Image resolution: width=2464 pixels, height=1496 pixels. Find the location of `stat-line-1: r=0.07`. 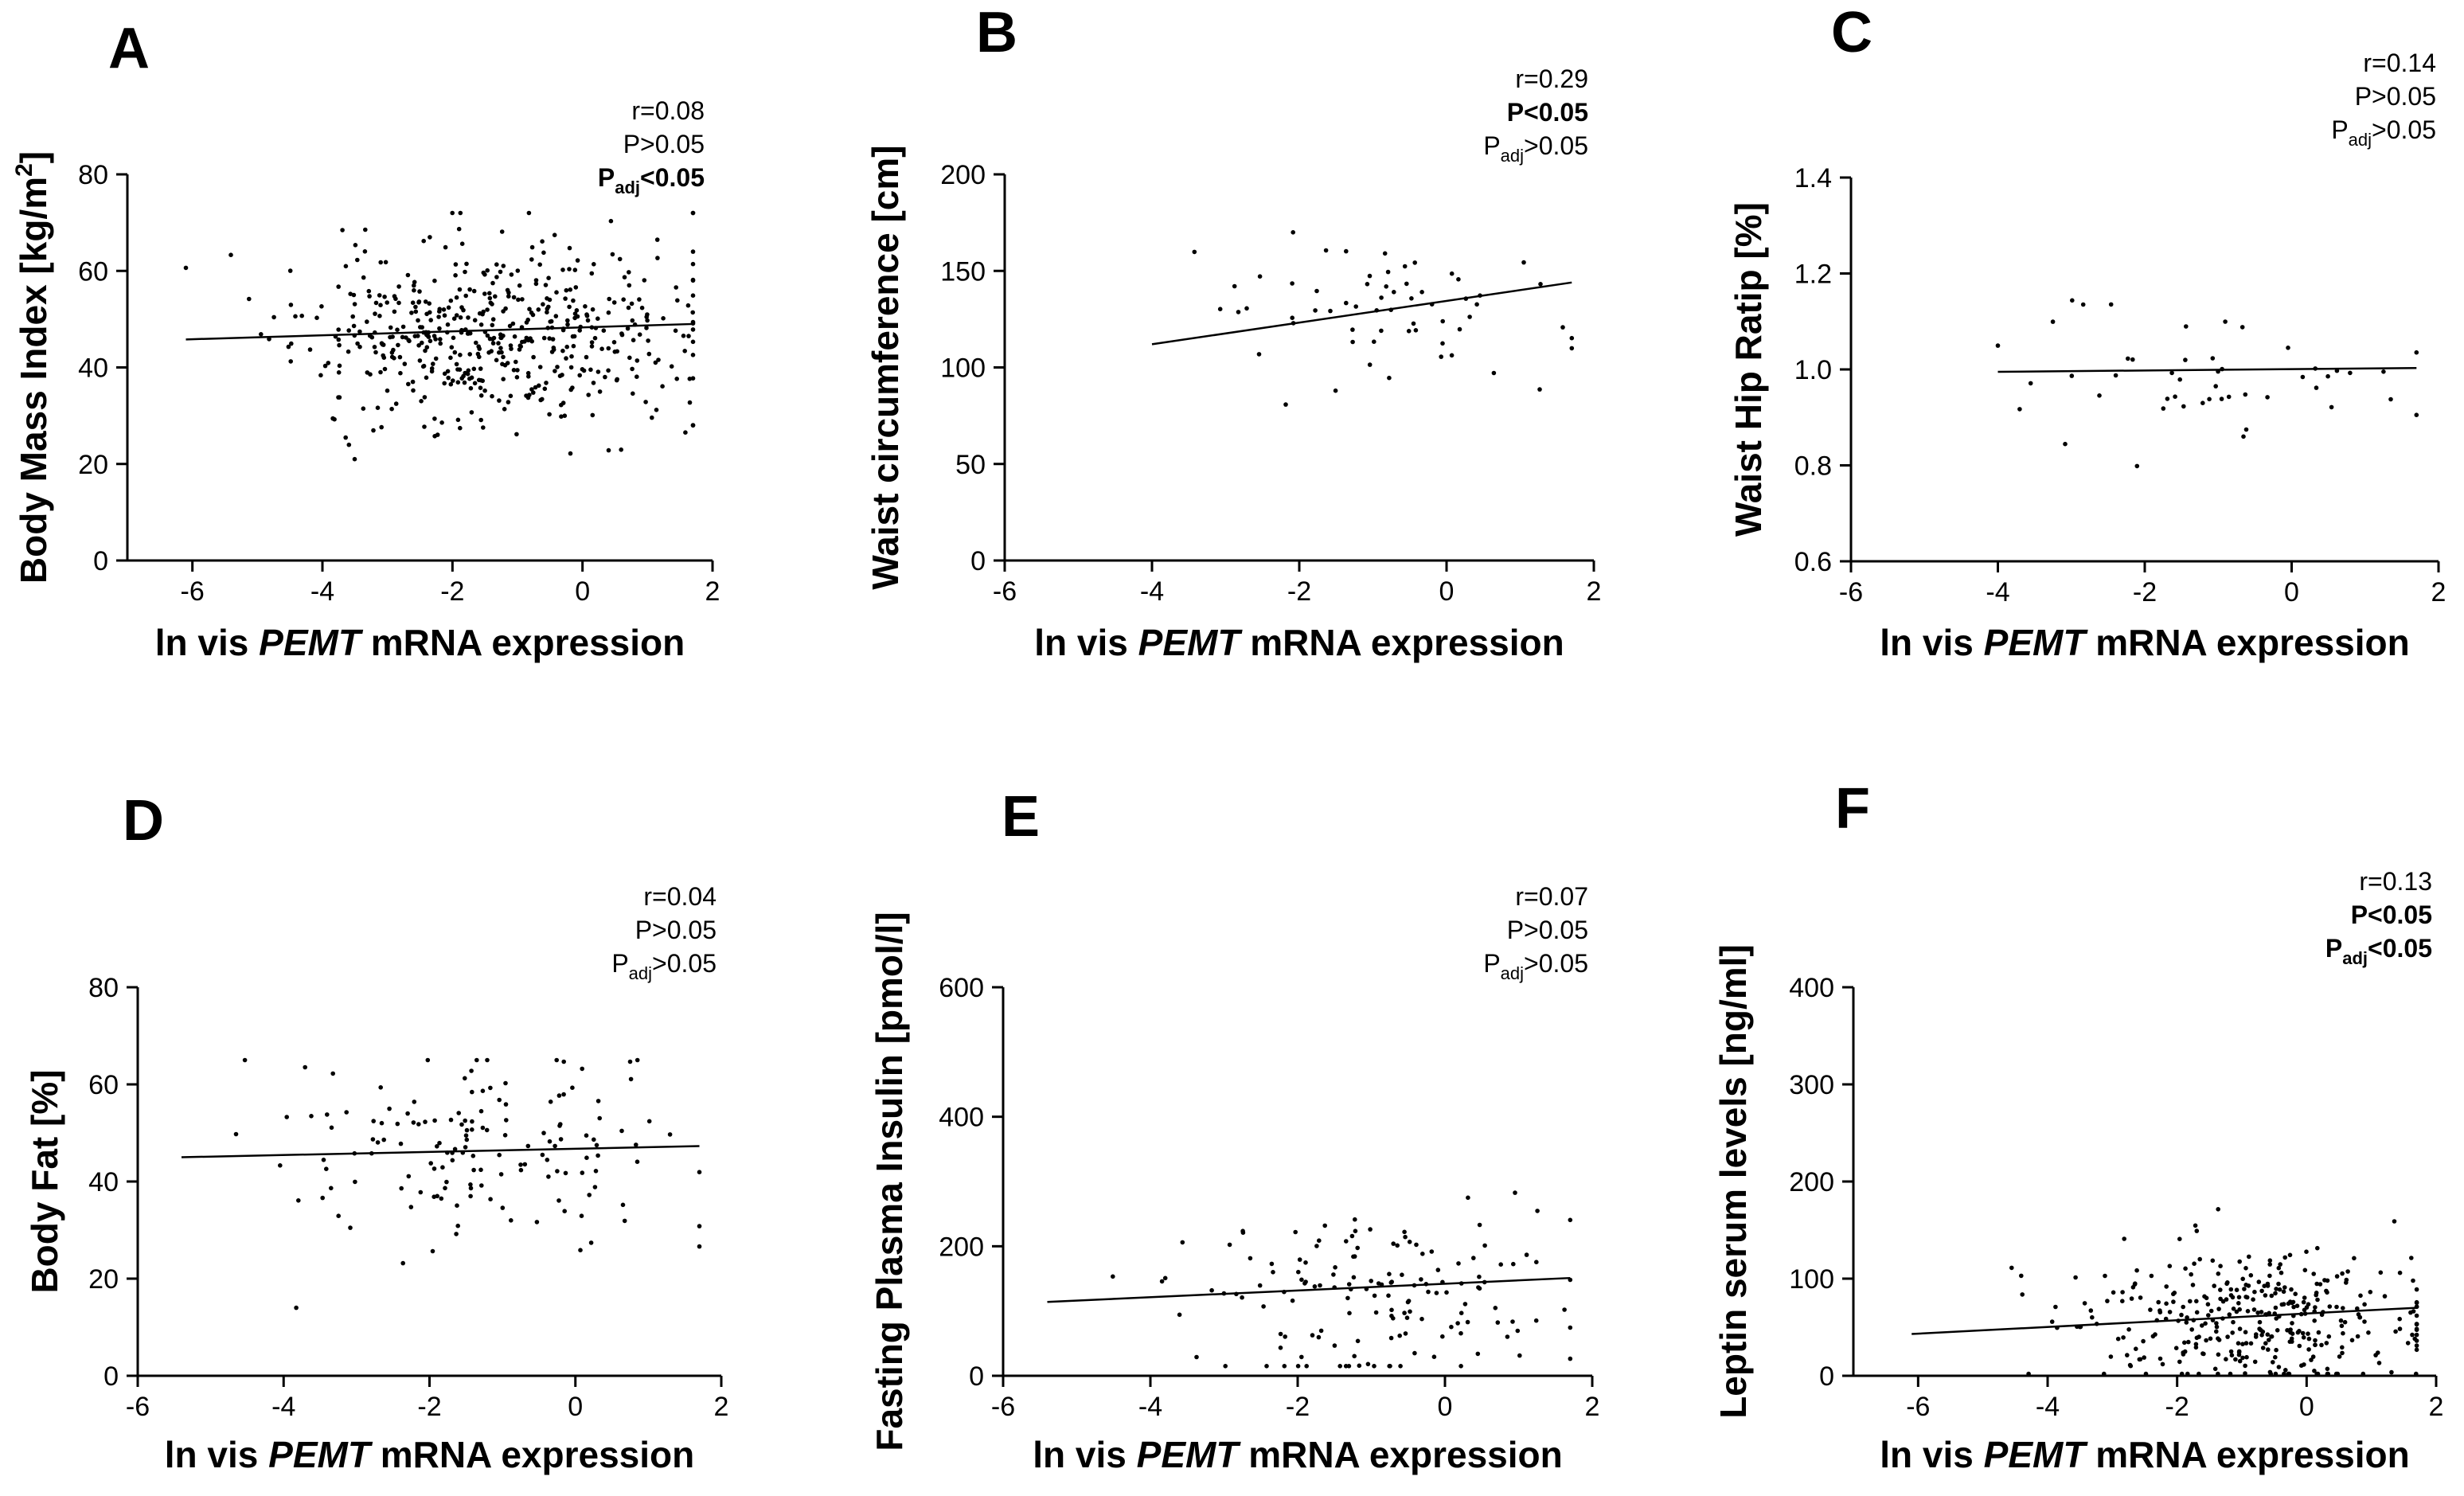

stat-line-1: r=0.07 is located at coordinates (1552, 897).